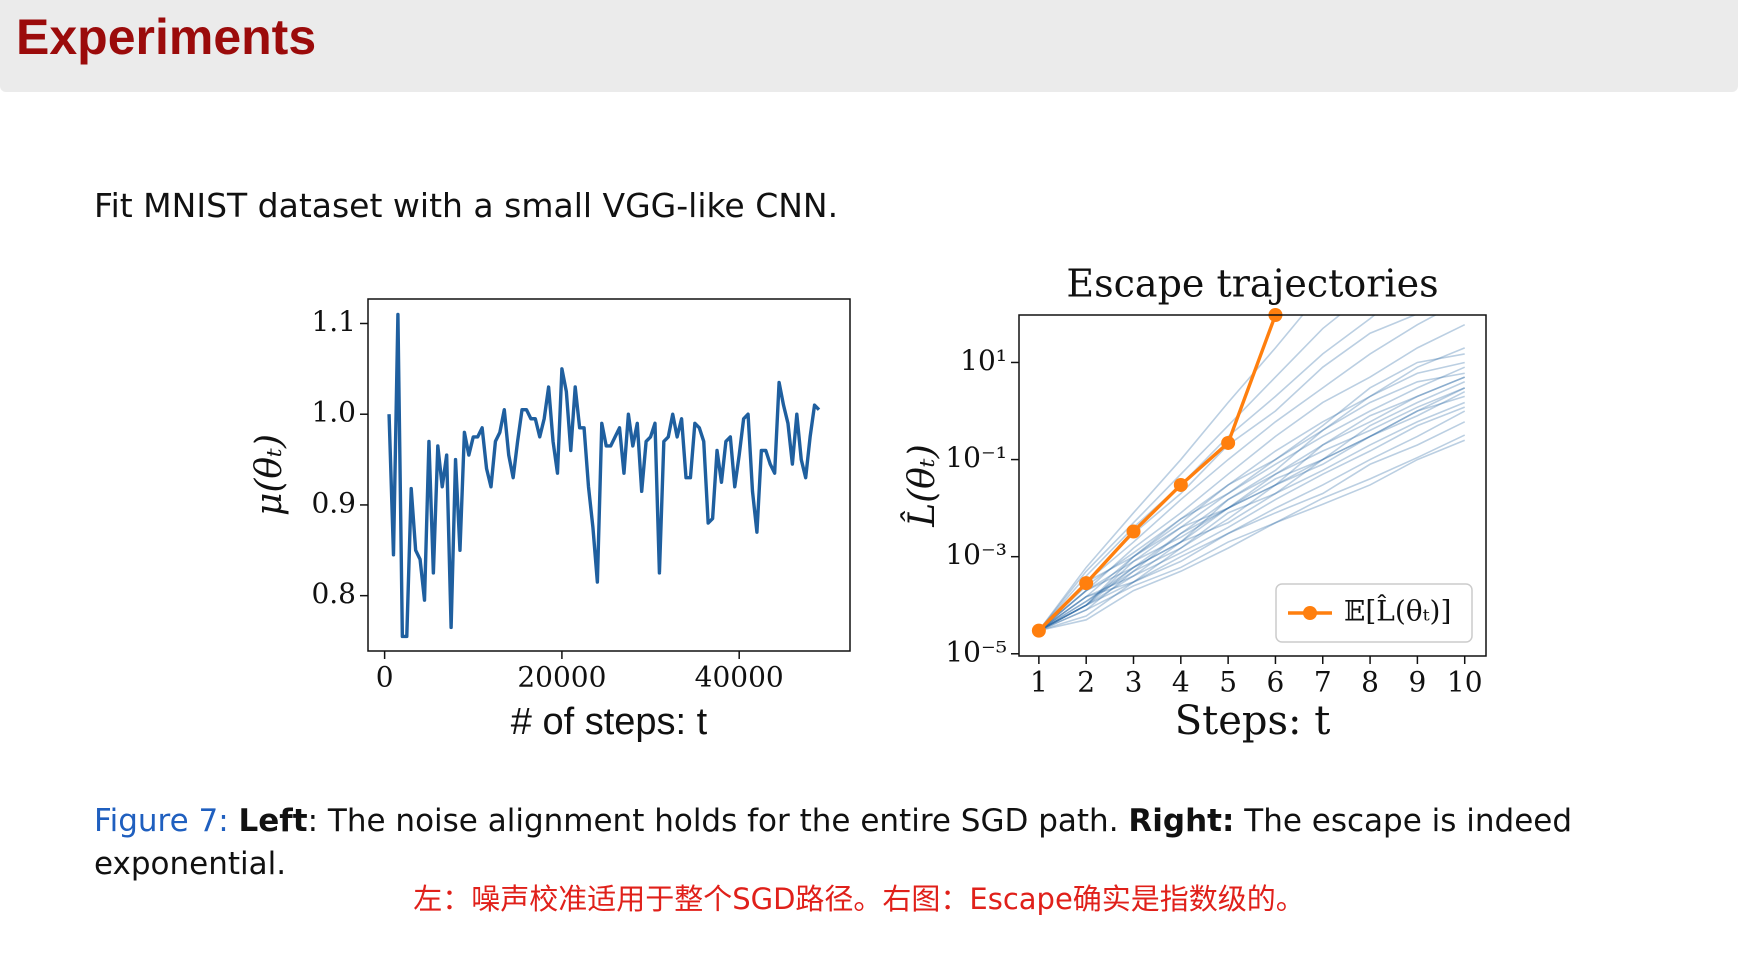 The height and width of the screenshot is (962, 1738). I want to click on y-tick-label: 10⁻³, so click(976, 554).